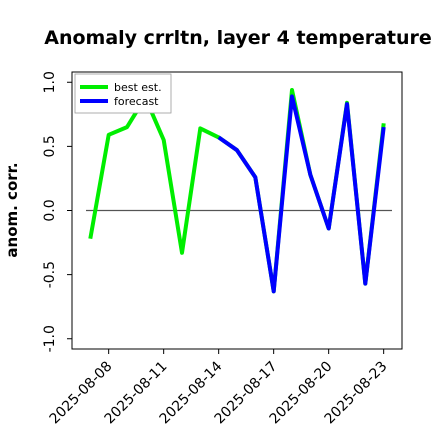  I want to click on y-tick-label: 0.5, so click(50, 146).